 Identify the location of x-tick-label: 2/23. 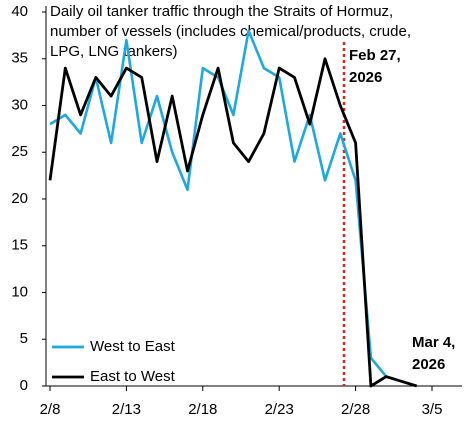
(279, 409).